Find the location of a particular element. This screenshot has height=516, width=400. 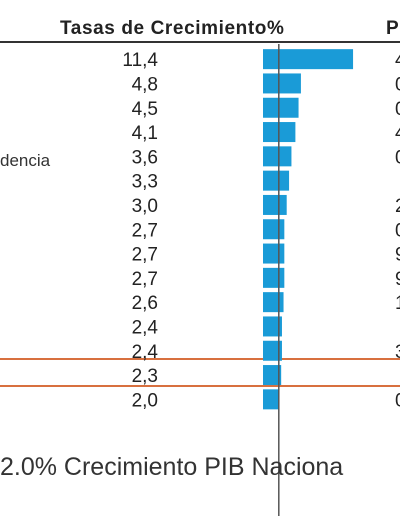

column-header-next-fragment: P is located at coordinates (392, 28).